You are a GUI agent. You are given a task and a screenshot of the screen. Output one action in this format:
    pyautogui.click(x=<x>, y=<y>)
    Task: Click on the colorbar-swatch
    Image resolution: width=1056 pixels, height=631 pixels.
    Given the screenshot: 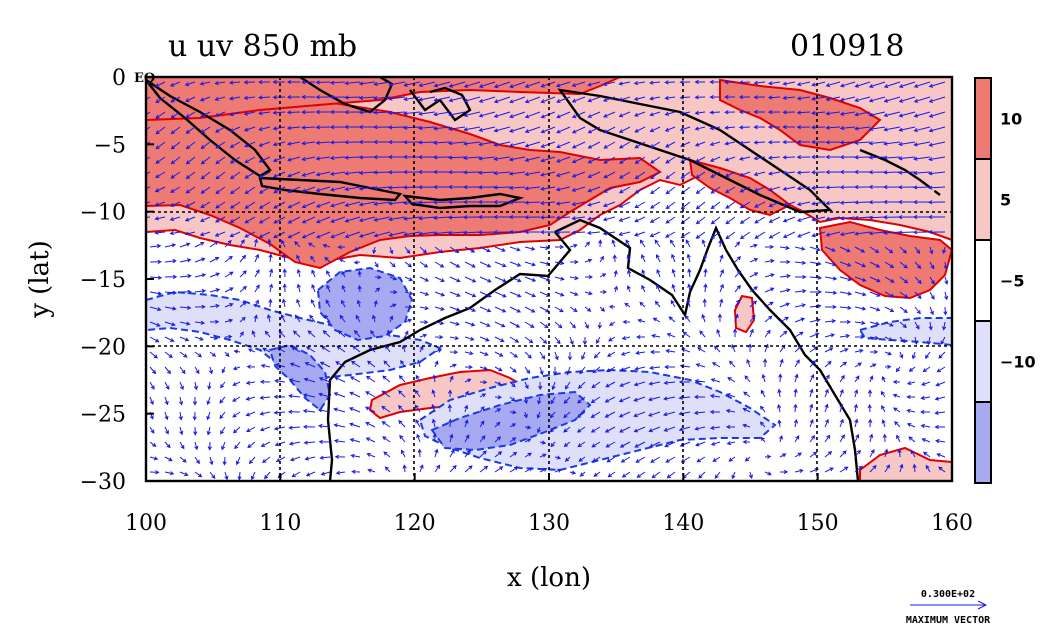 What is the action you would take?
    pyautogui.click(x=983, y=199)
    